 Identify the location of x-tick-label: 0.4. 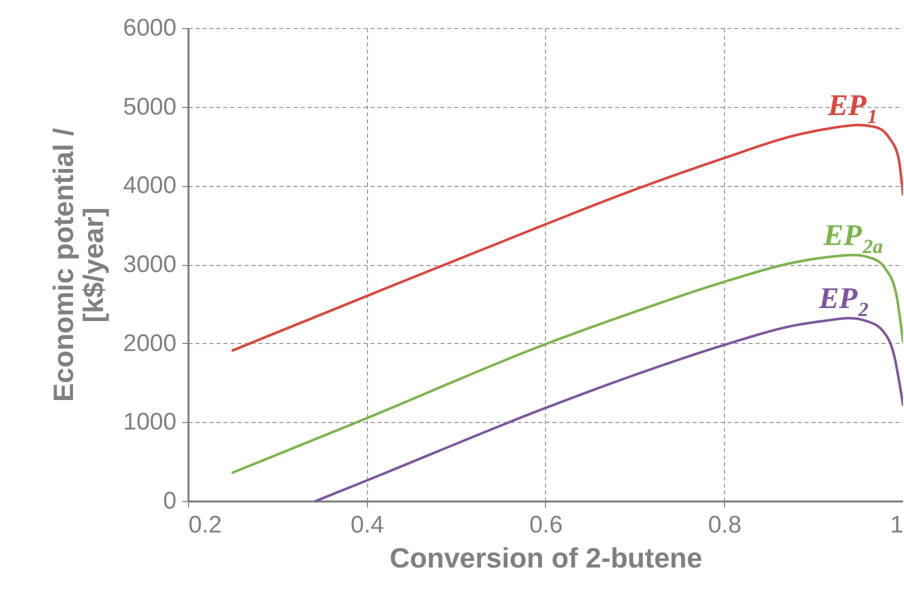
(367, 525).